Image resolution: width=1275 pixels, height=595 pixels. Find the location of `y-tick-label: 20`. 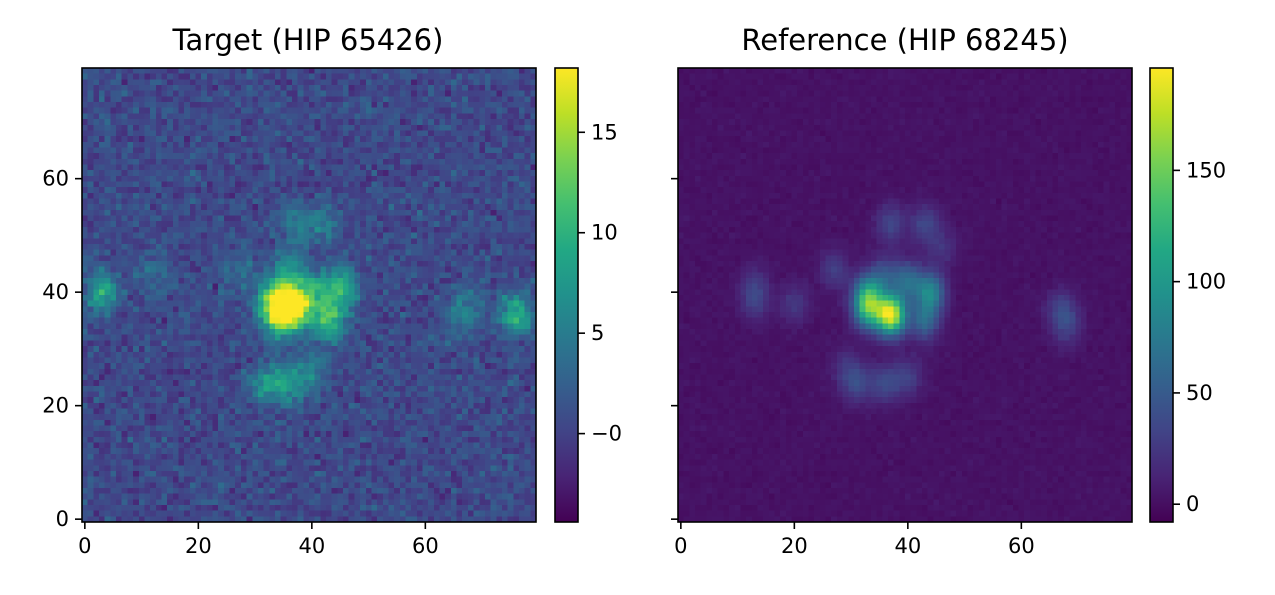

y-tick-label: 20 is located at coordinates (55, 406).